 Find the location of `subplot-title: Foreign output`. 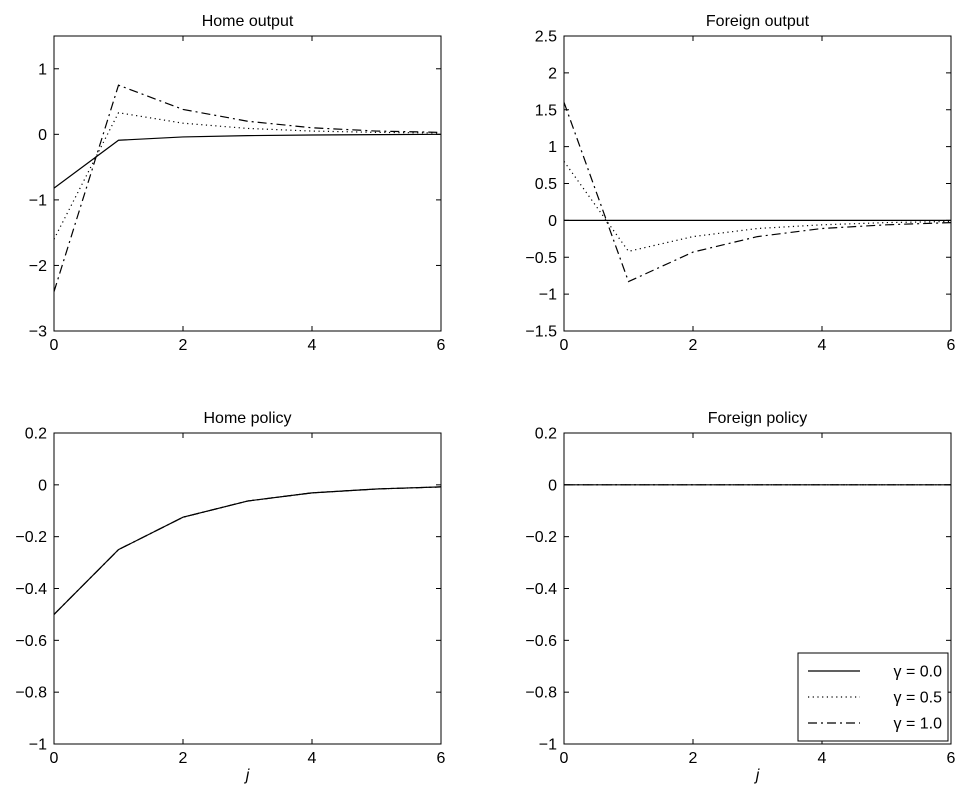

subplot-title: Foreign output is located at coordinates (758, 21).